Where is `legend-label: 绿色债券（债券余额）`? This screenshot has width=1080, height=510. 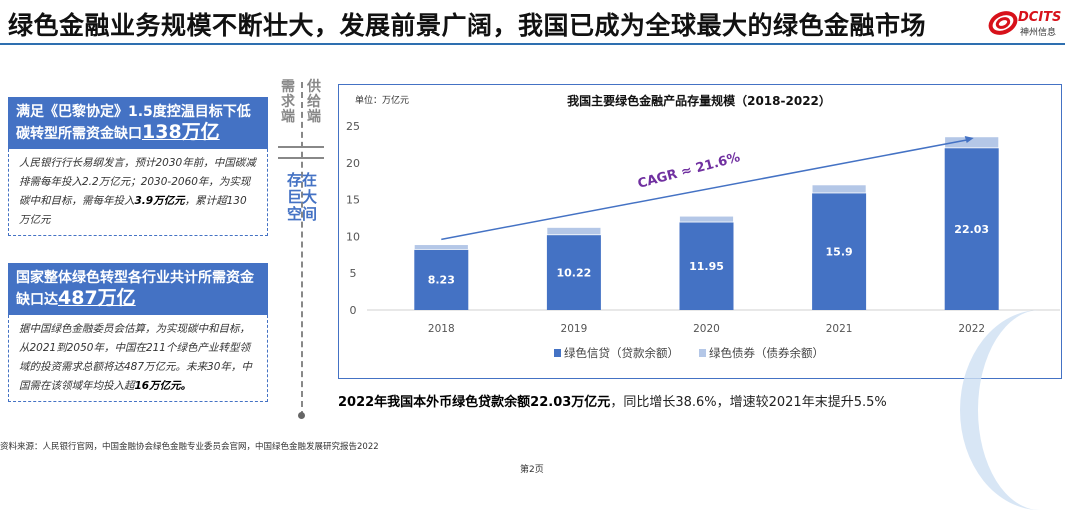 legend-label: 绿色债券（债券余额） is located at coordinates (766, 353).